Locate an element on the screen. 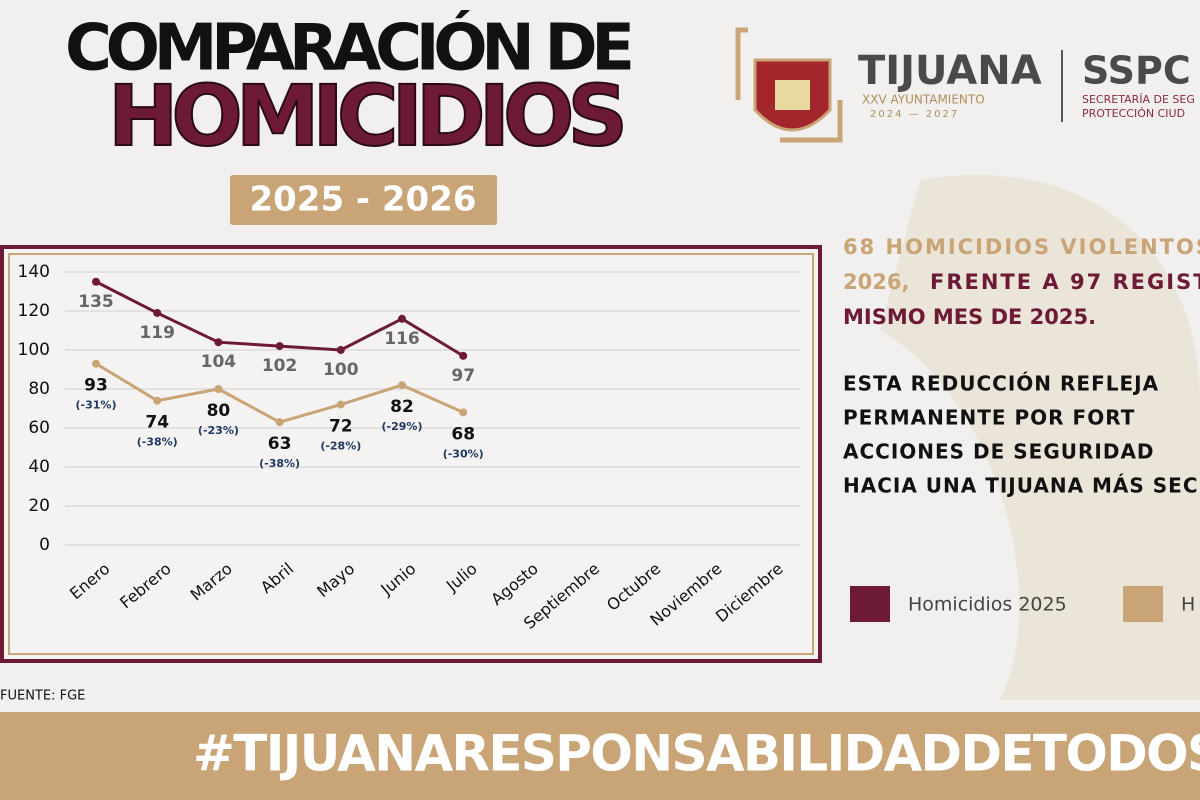 Image resolution: width=1200 pixels, height=800 pixels. agency-line2: PROTECCIÓN CIUD is located at coordinates (1133, 113).